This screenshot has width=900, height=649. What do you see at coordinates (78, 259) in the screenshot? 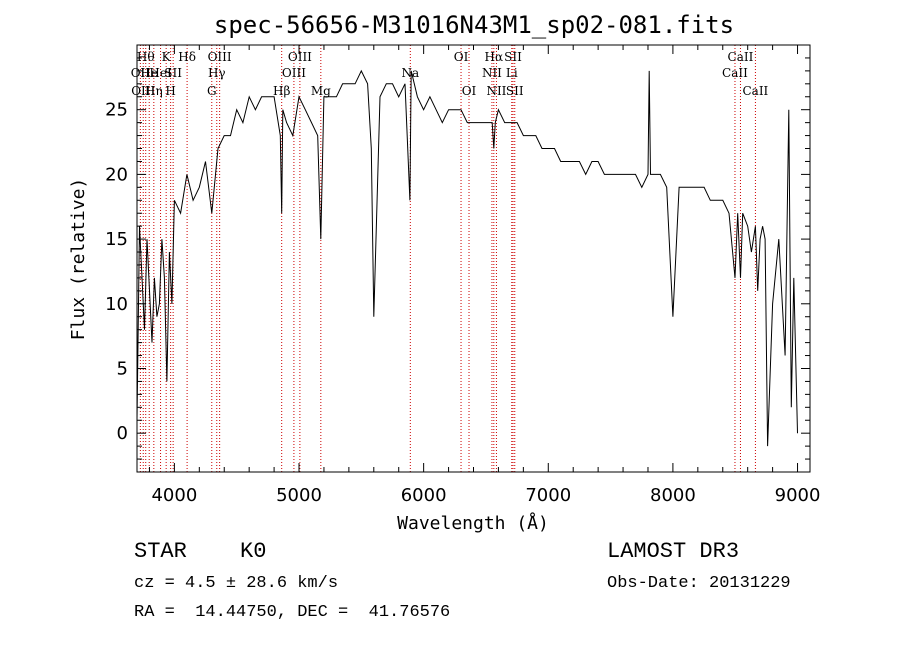
I see `y-axis-label: Flux (relative)` at bounding box center [78, 259].